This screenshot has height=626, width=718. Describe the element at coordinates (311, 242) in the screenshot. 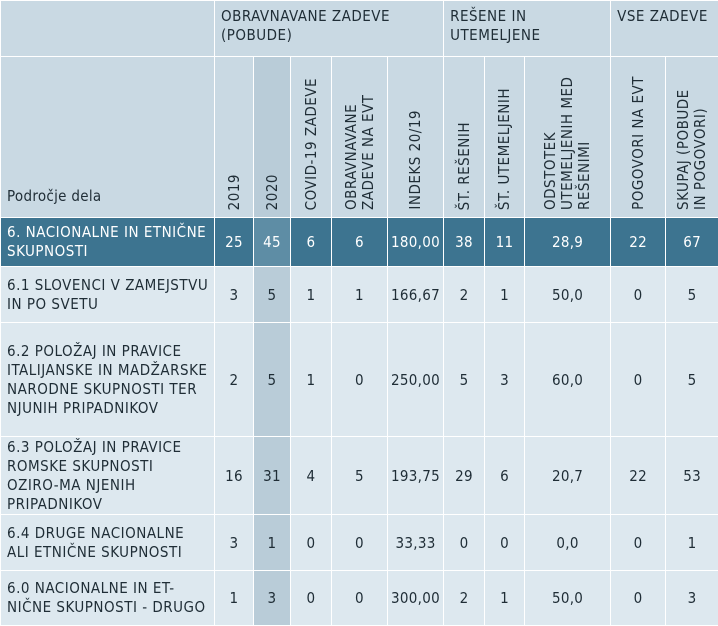

I see `cell-covid: 6` at that location.